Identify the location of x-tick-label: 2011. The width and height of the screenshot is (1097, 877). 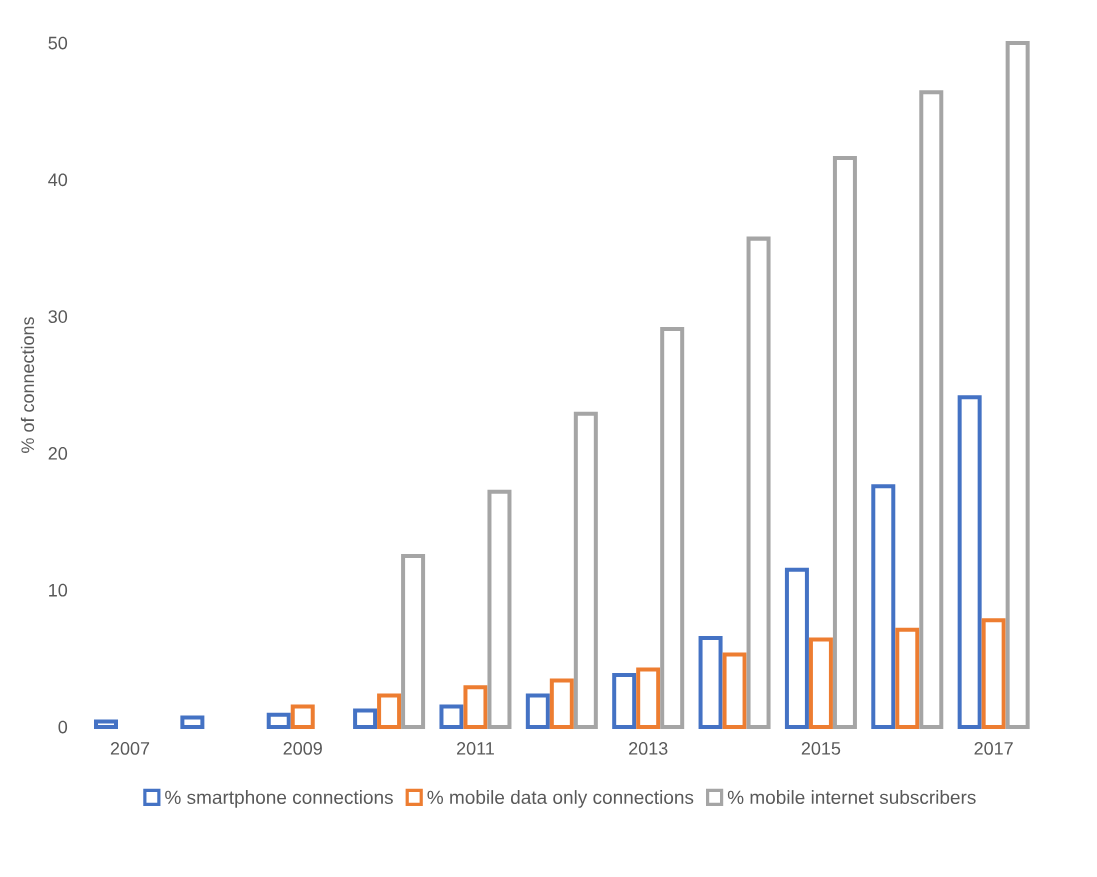
(475, 748).